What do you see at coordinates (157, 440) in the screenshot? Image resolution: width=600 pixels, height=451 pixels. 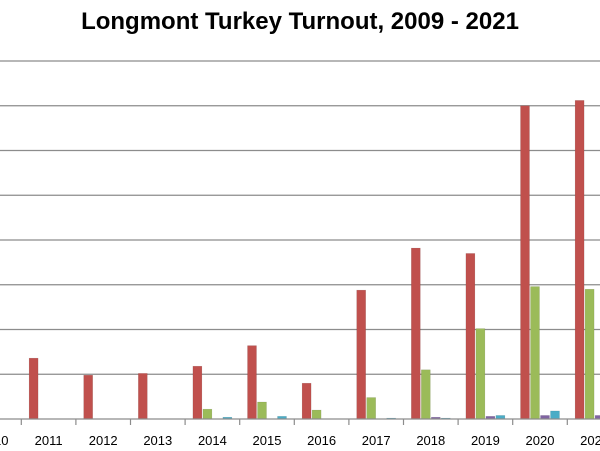 I see `x-tick-label: 2013` at bounding box center [157, 440].